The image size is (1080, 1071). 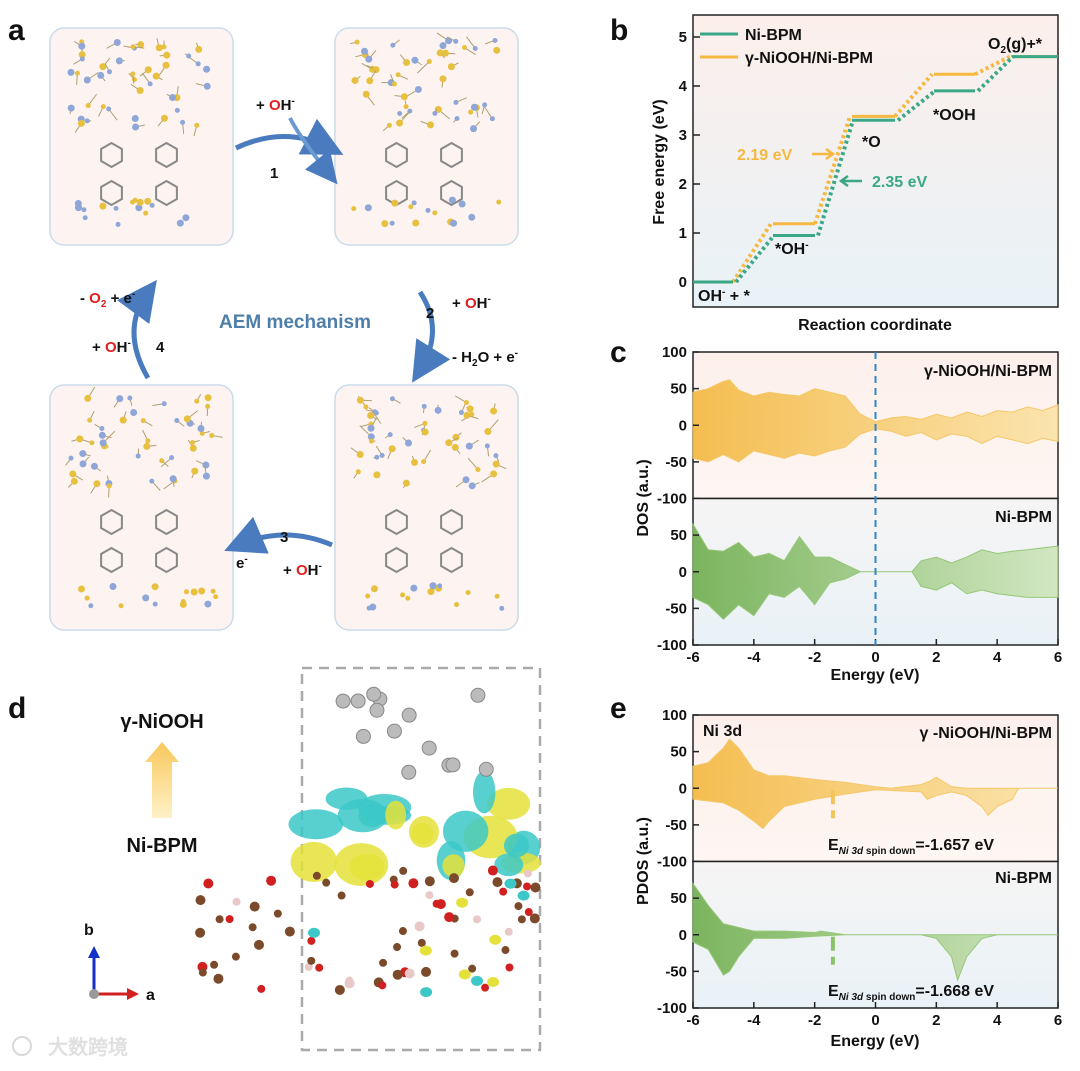 What do you see at coordinates (871, 142) in the screenshot?
I see `state-label-o: *O` at bounding box center [871, 142].